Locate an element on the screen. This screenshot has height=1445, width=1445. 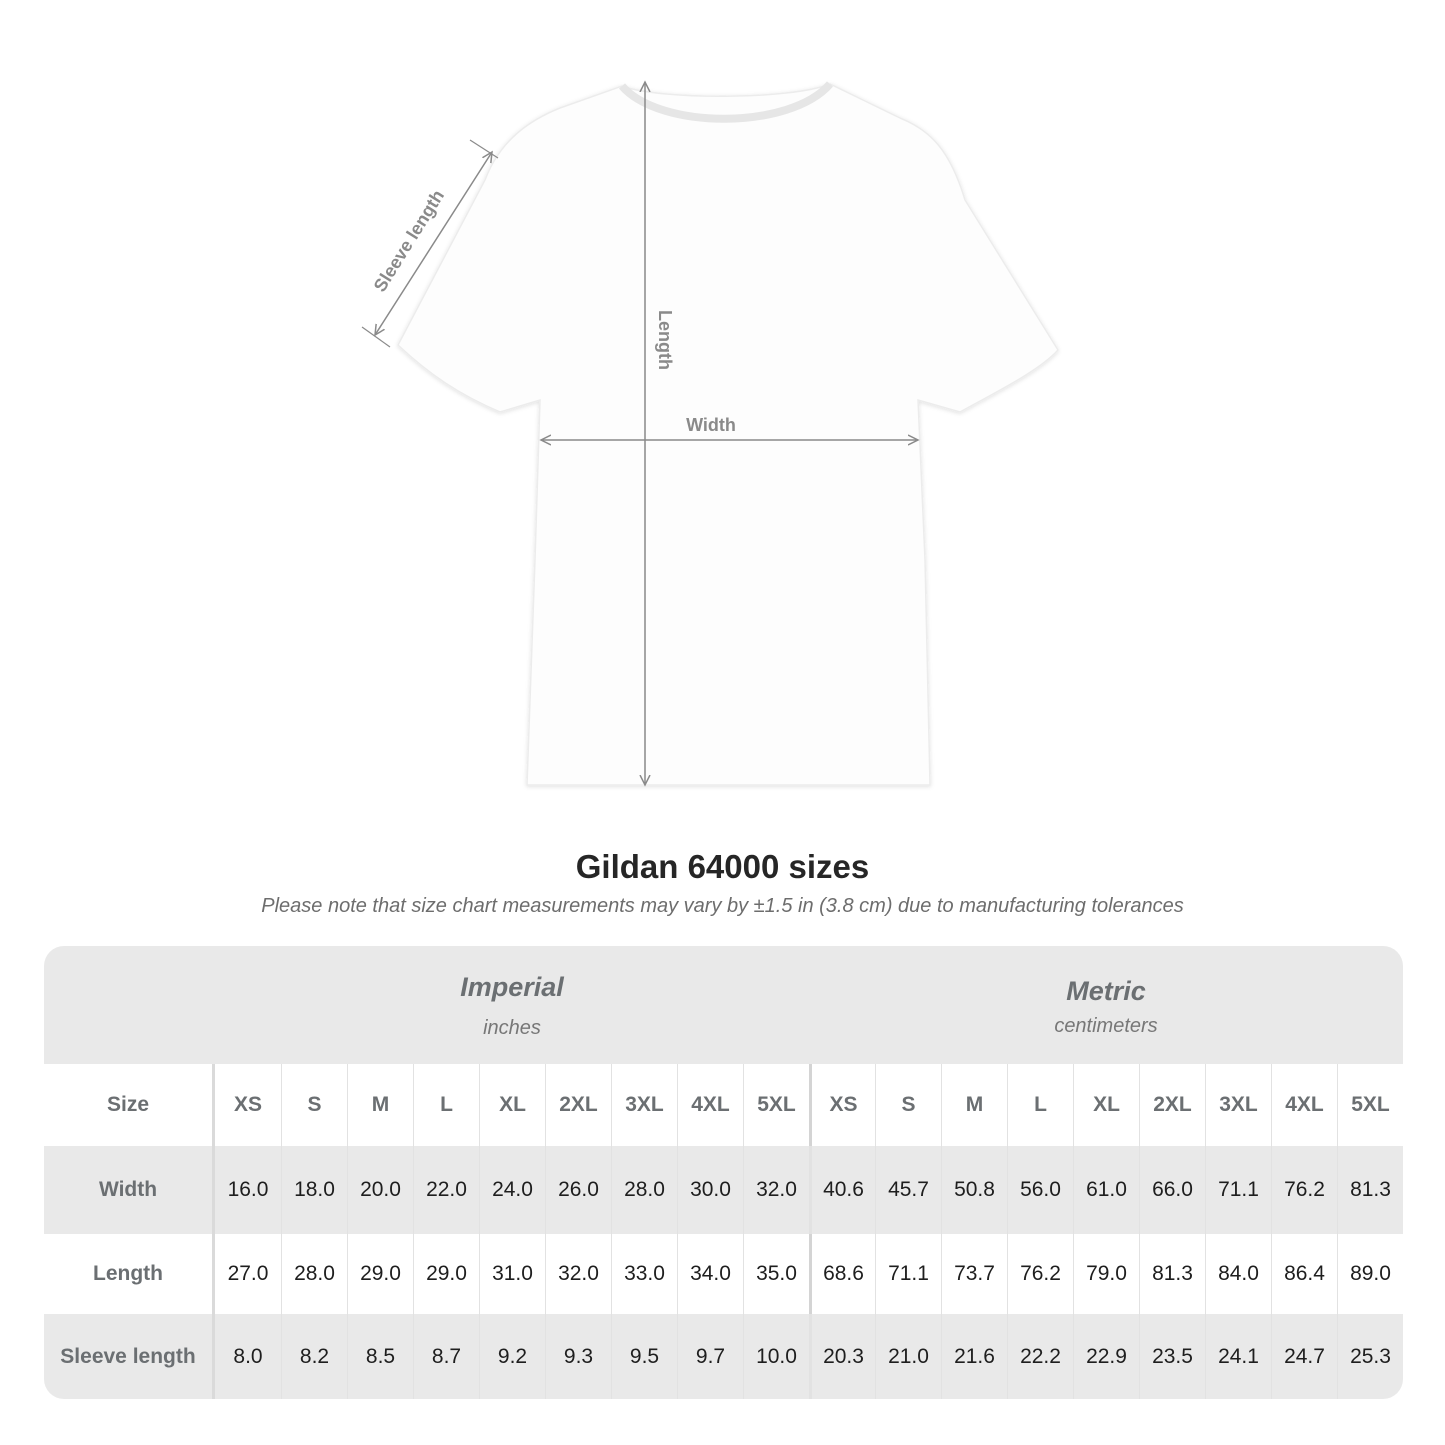
metric-unit: centimeters is located at coordinates (1106, 1026).